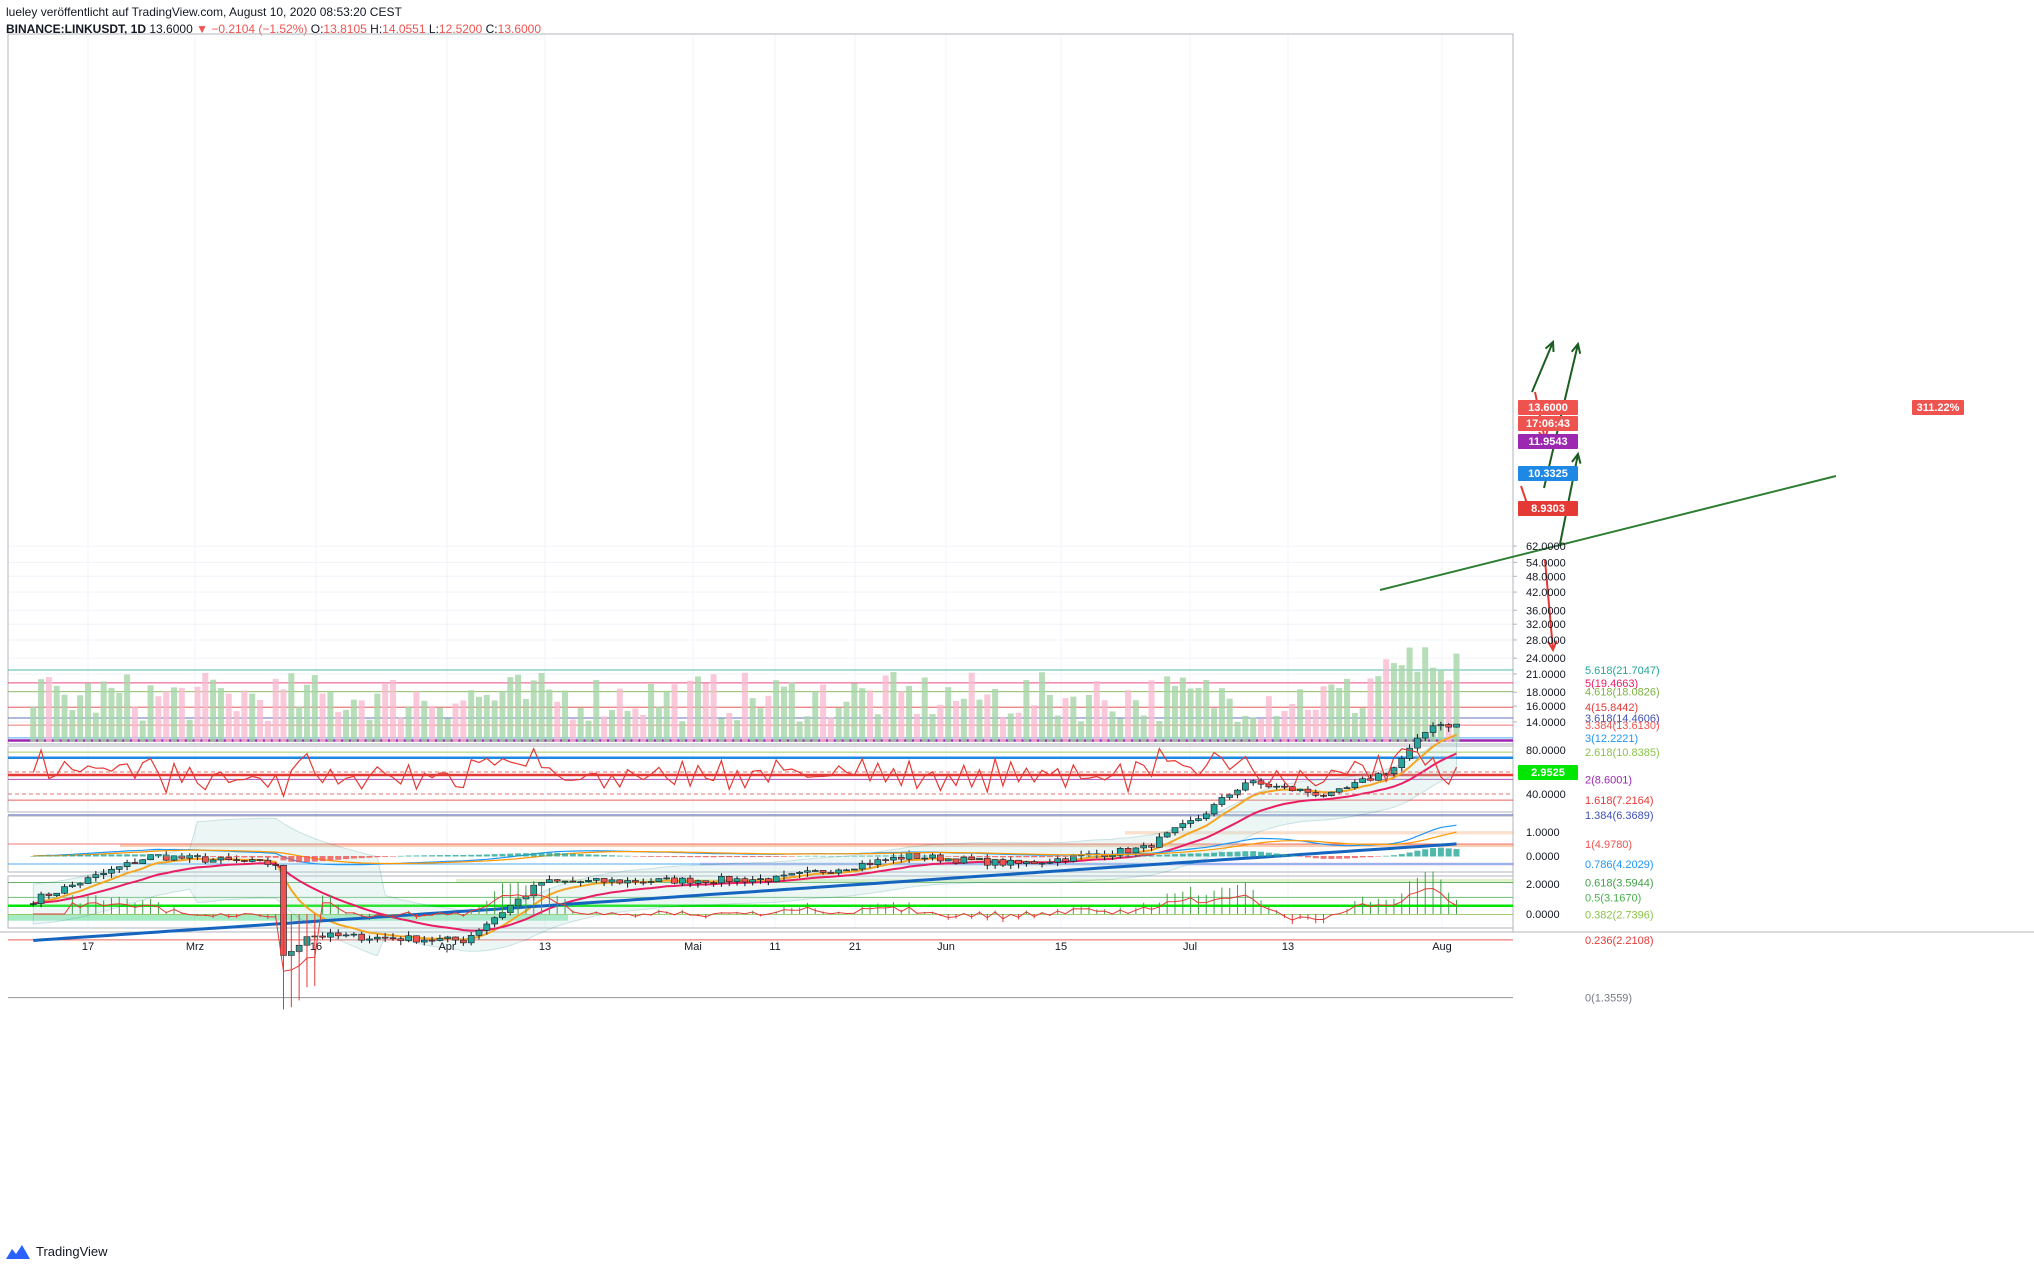 The width and height of the screenshot is (2034, 1272). I want to click on price-tick-label: 24.0000, so click(1546, 659).